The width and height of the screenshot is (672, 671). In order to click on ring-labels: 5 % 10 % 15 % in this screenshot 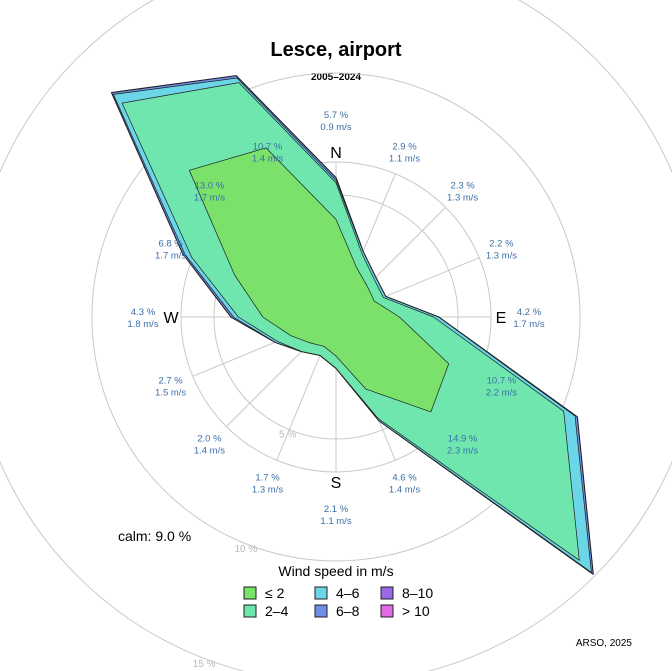, I will do `click(245, 550)`.